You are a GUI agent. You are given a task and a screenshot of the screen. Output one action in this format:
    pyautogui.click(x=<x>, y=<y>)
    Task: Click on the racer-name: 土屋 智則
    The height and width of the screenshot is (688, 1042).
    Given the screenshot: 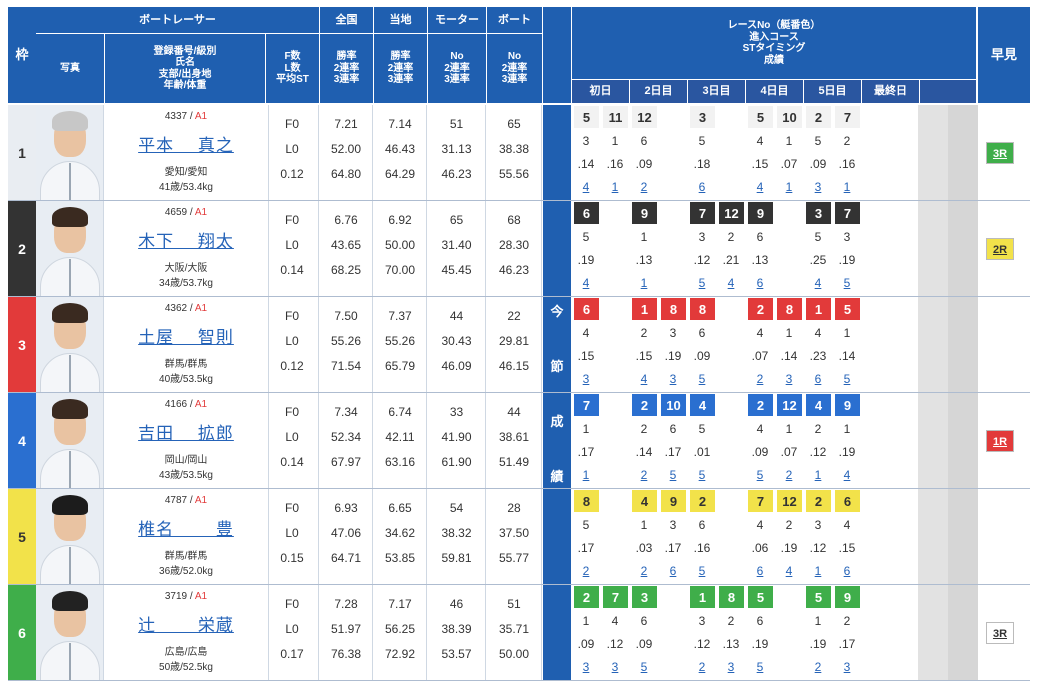 What is the action you would take?
    pyautogui.click(x=186, y=337)
    